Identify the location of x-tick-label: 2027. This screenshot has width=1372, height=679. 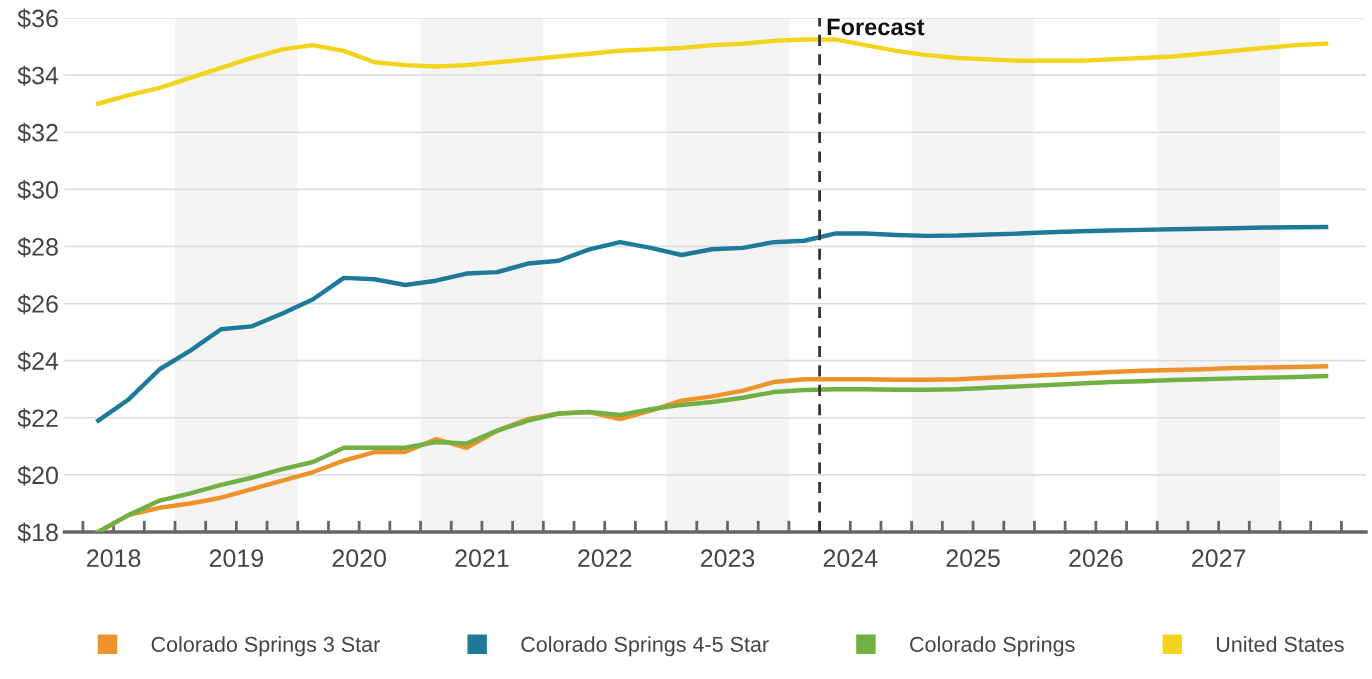
(1219, 558).